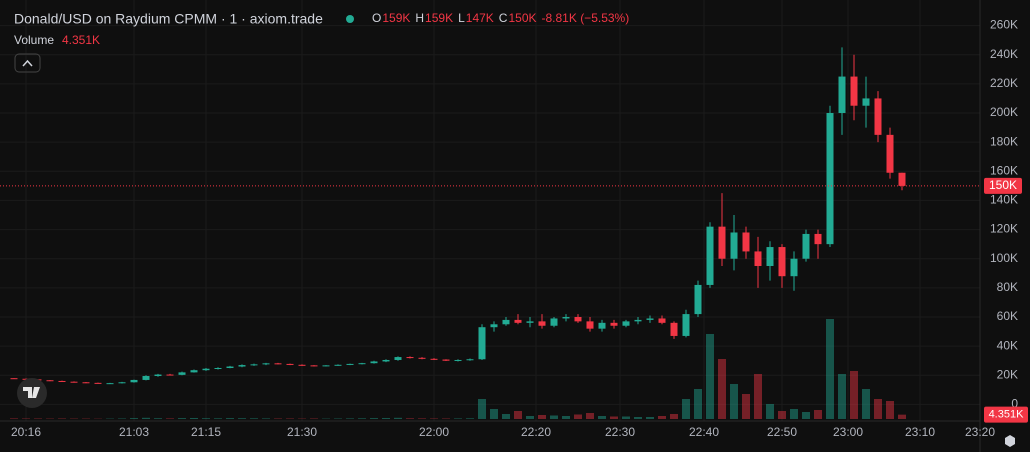 This screenshot has width=1030, height=452. Describe the element at coordinates (1007, 287) in the screenshot. I see `y-tick-label: 80K` at that location.